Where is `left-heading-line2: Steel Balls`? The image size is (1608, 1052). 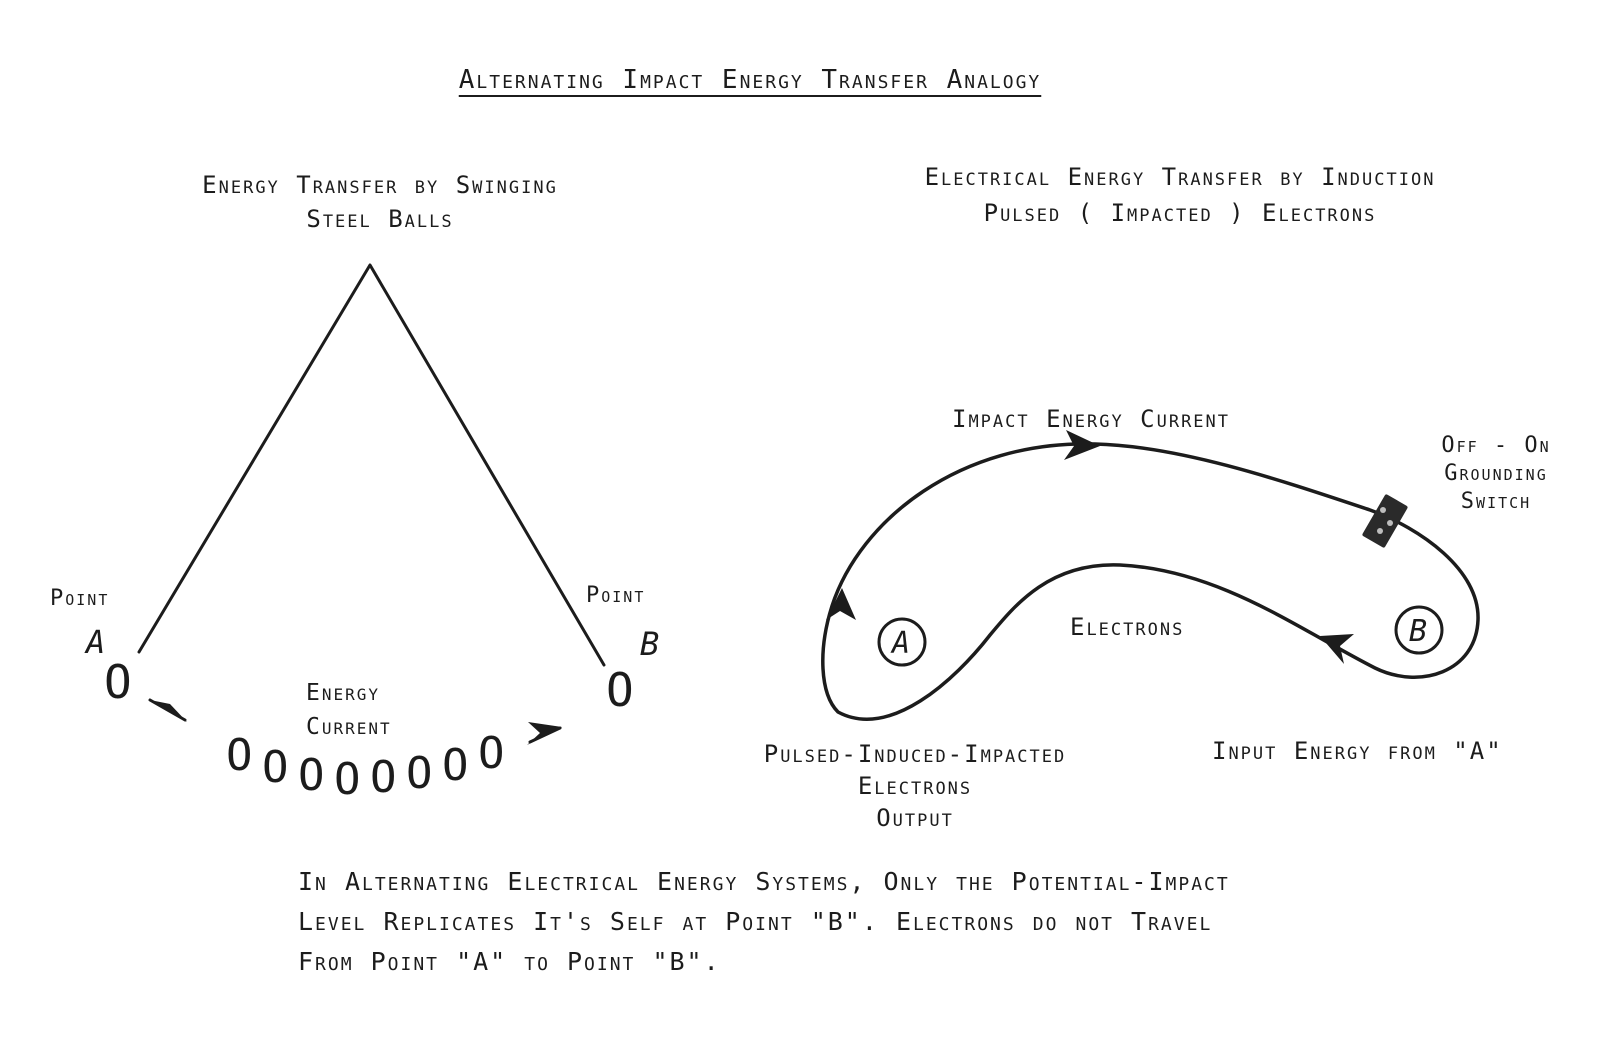 left-heading-line2: Steel Balls is located at coordinates (380, 219).